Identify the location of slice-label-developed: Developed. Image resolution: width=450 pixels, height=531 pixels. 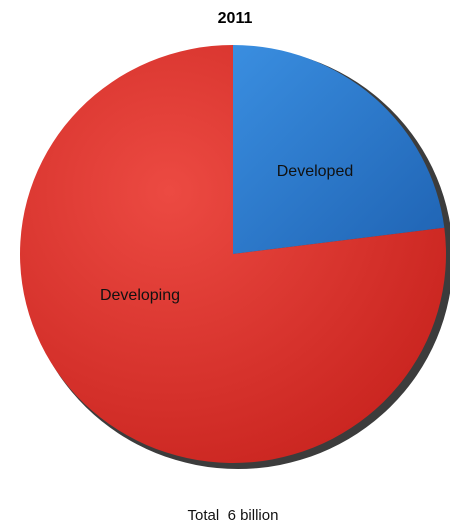
(315, 171).